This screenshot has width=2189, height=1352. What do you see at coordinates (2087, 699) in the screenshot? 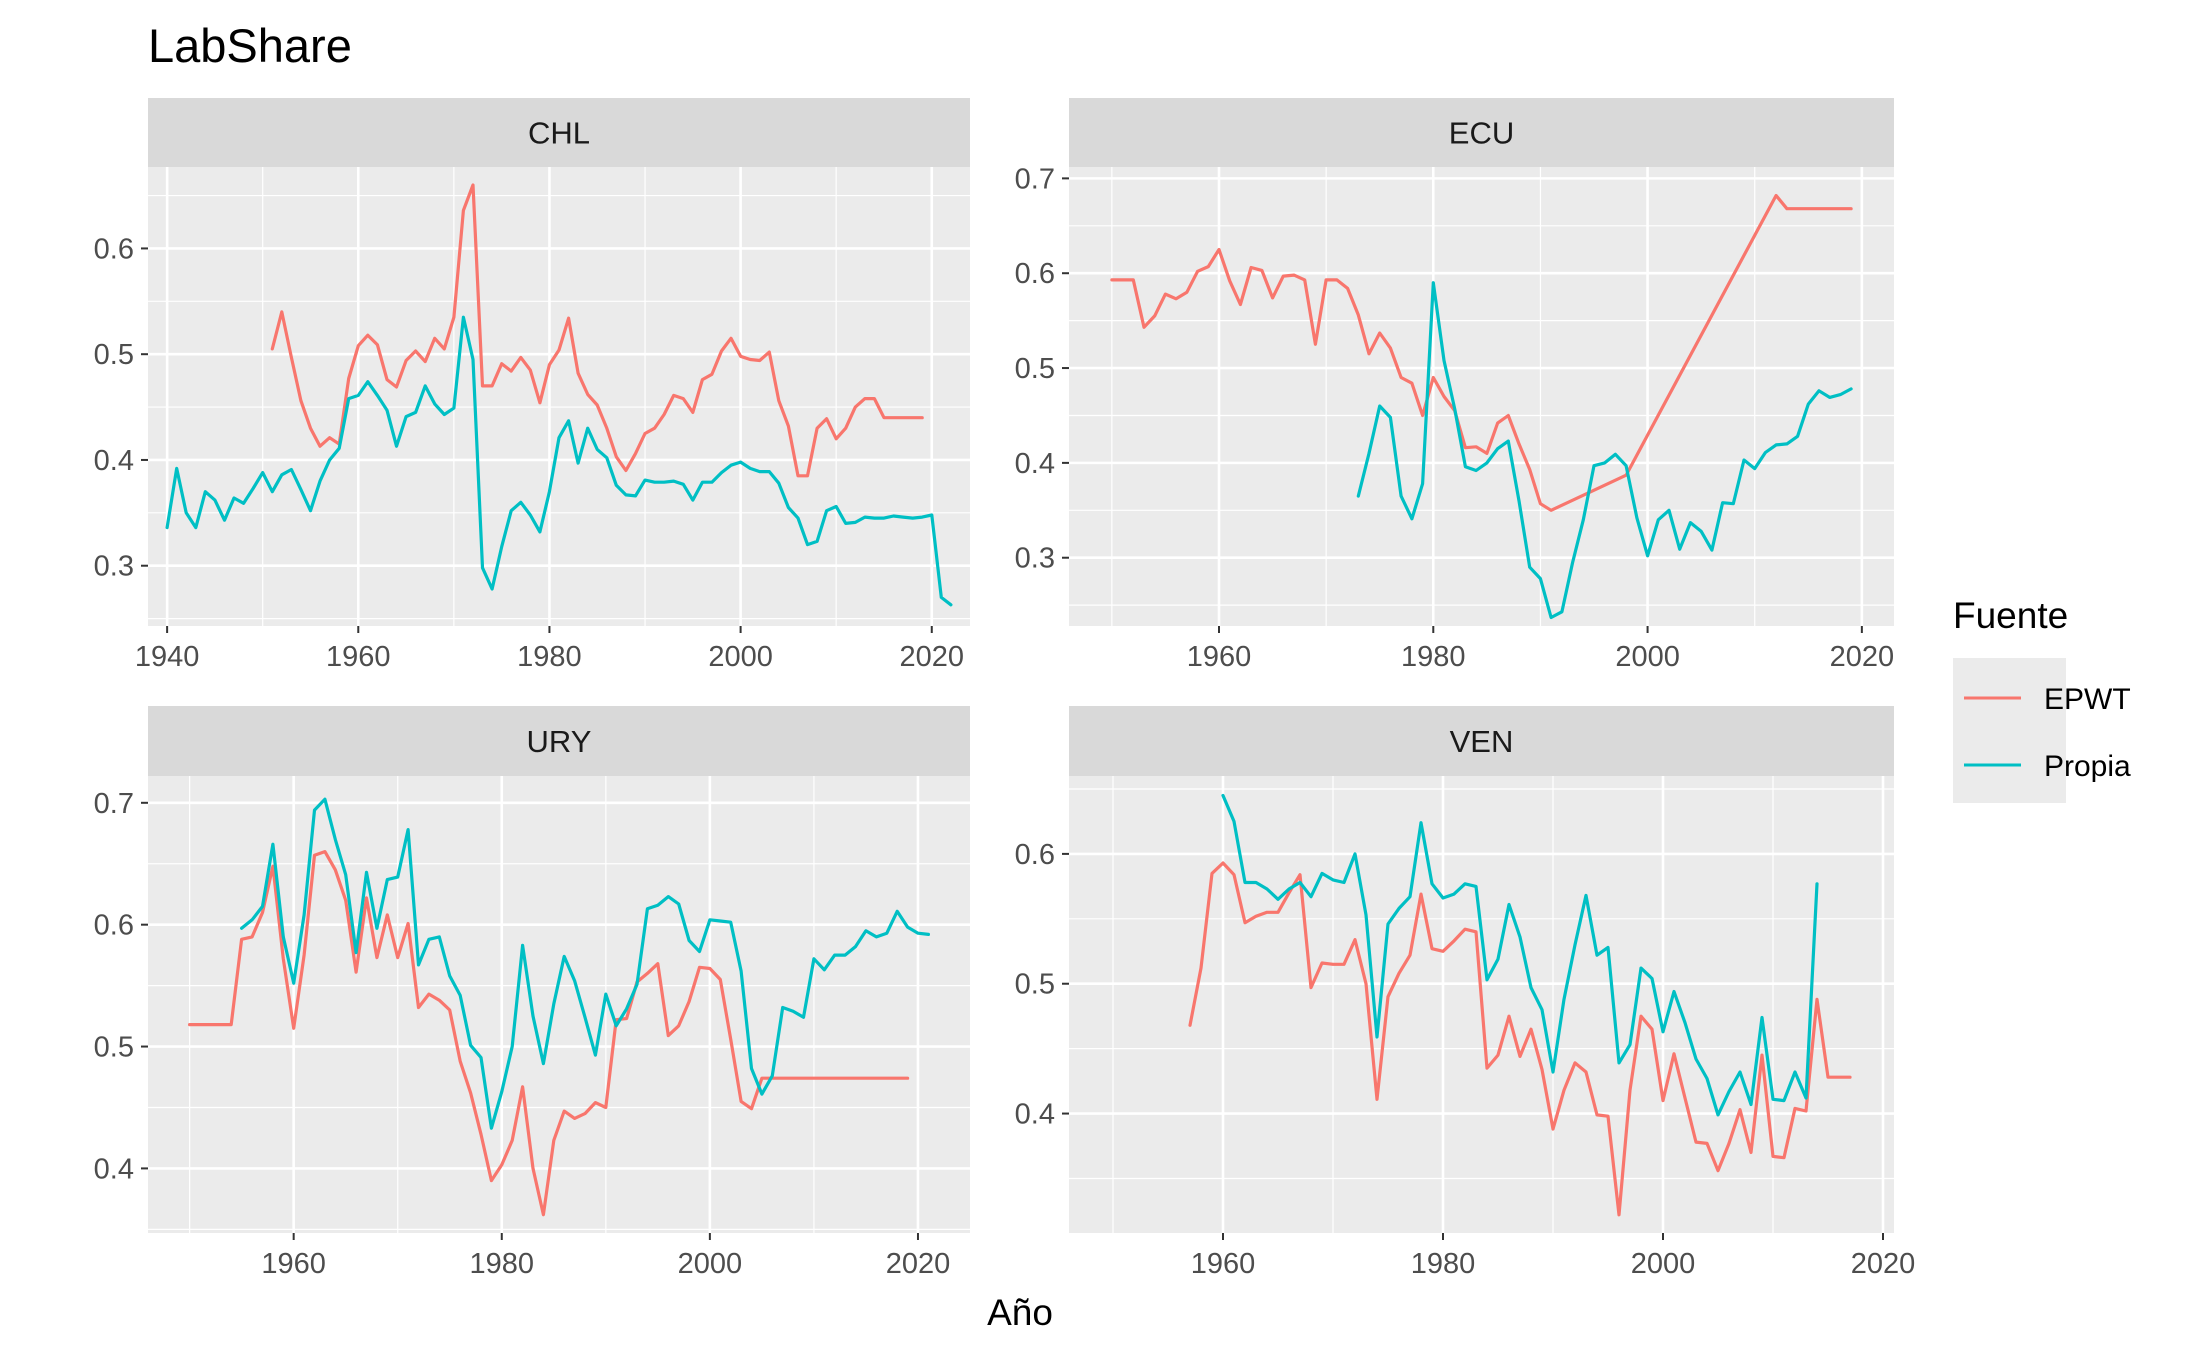
I see `legend-label-epwt: EPWT` at bounding box center [2087, 699].